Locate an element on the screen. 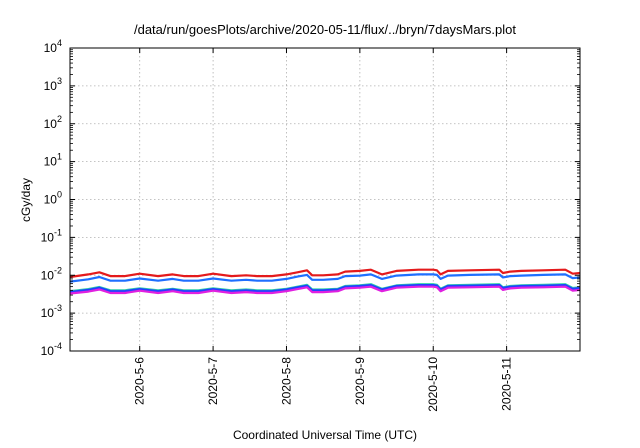 The width and height of the screenshot is (640, 448). y-tick-label: 10⁰ is located at coordinates (53, 198).